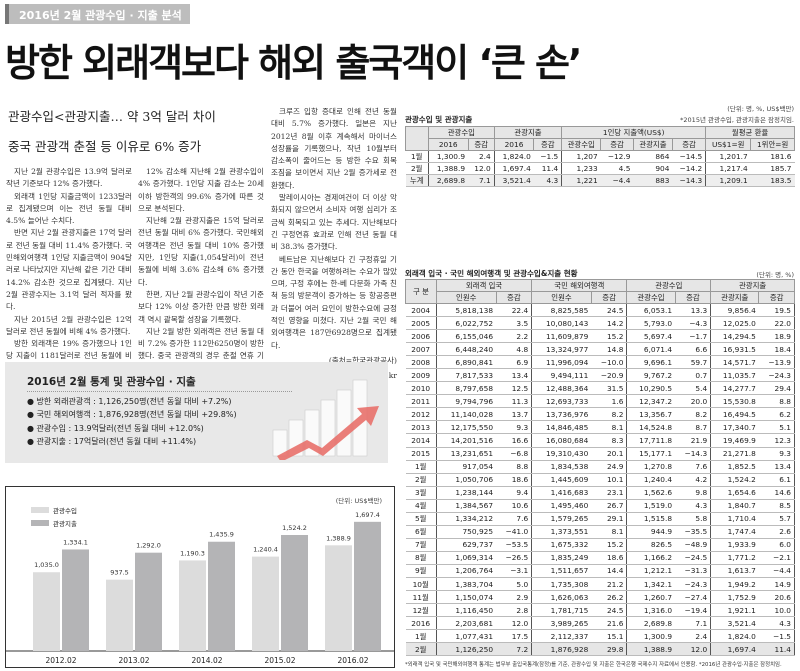 This screenshot has height=671, width=800. Describe the element at coordinates (776, 584) in the screenshot. I see `table-cell: 14.9` at that location.